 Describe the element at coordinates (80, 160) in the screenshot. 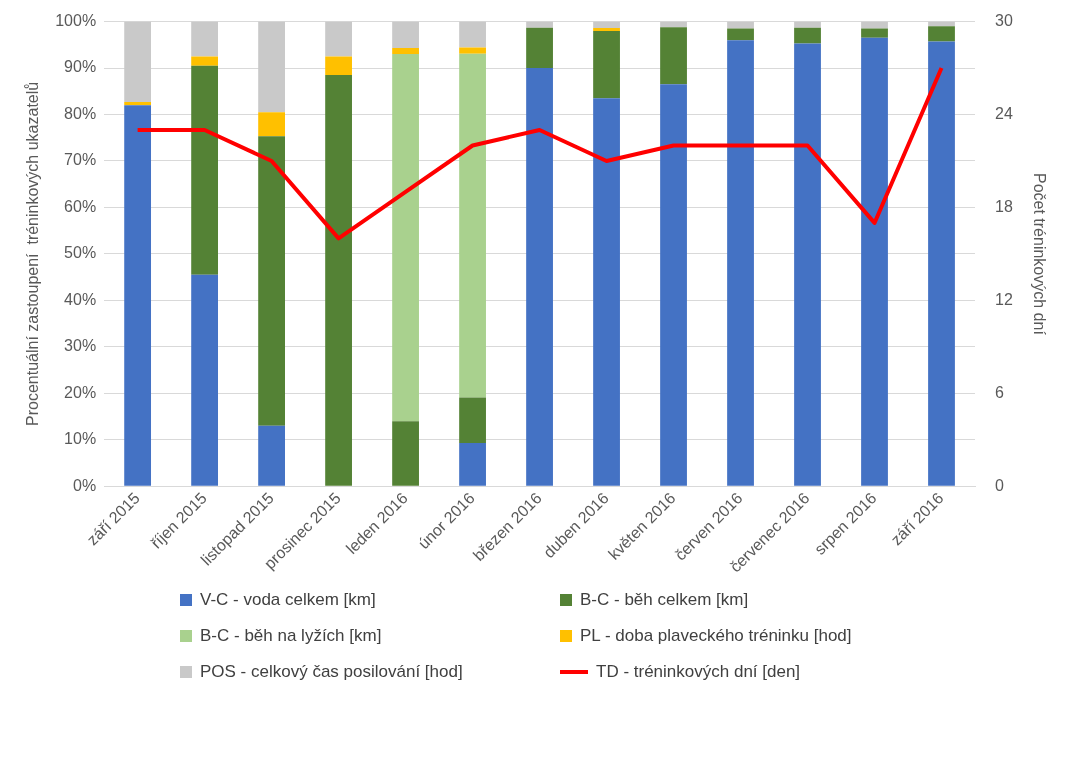

I see `y-tick-label: 70%` at that location.